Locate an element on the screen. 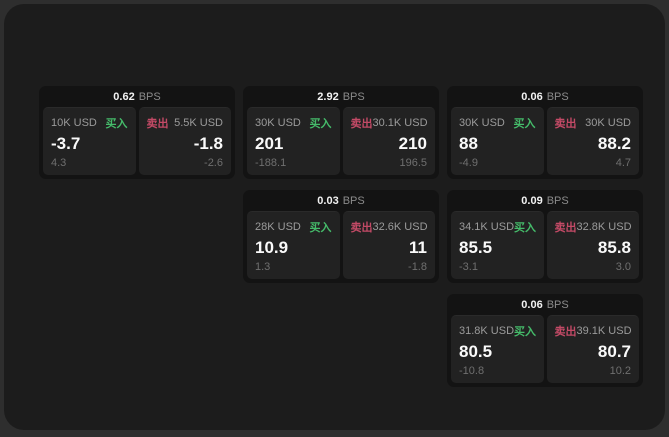 The height and width of the screenshot is (437, 669). card-header: 0.62 BPS is located at coordinates (137, 96).